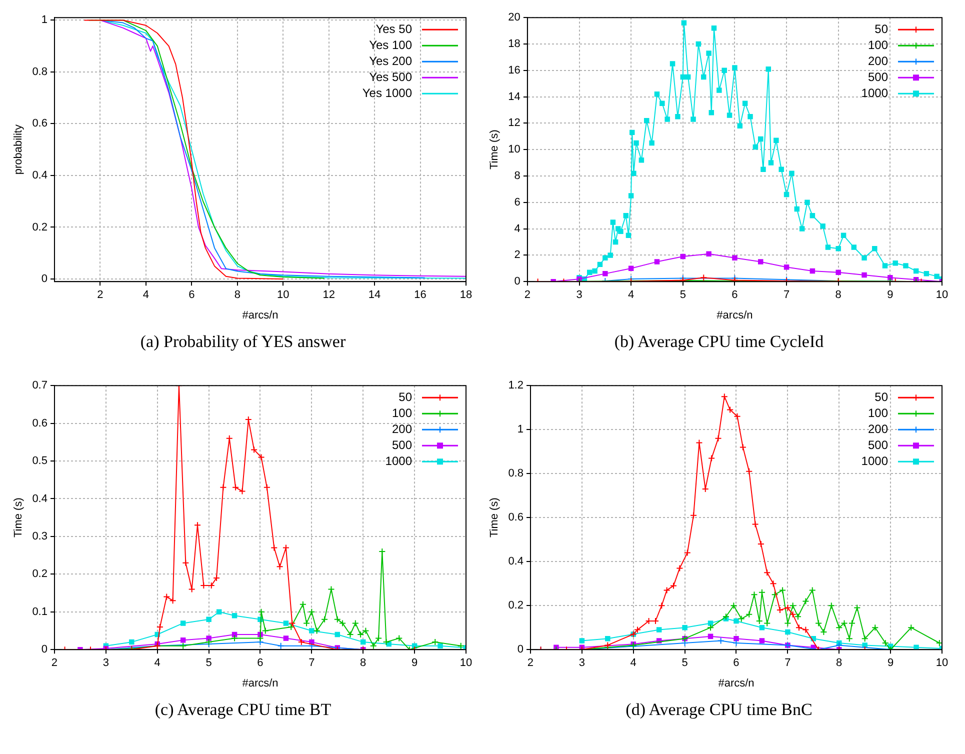 The image size is (965, 754). I want to click on y-axis-title: probability, so click(18, 149).